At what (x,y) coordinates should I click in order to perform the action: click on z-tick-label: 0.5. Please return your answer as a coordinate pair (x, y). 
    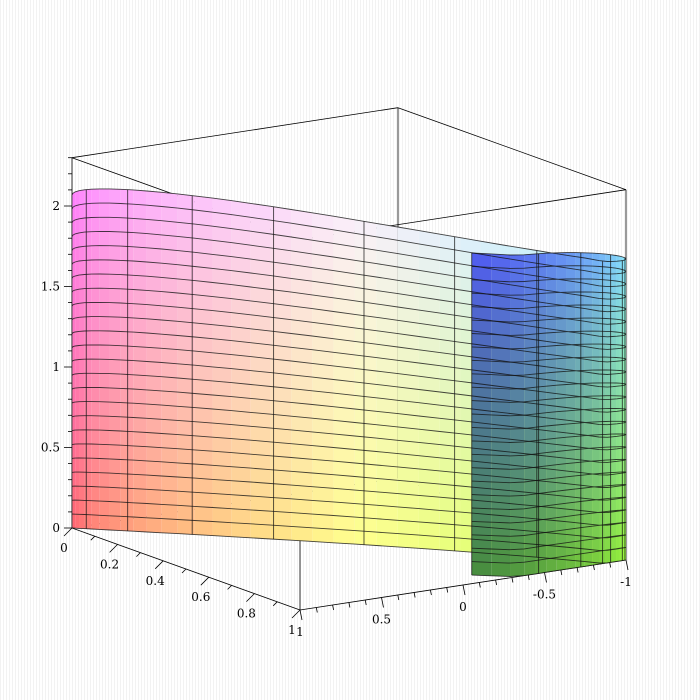
    Looking at the image, I should click on (50, 448).